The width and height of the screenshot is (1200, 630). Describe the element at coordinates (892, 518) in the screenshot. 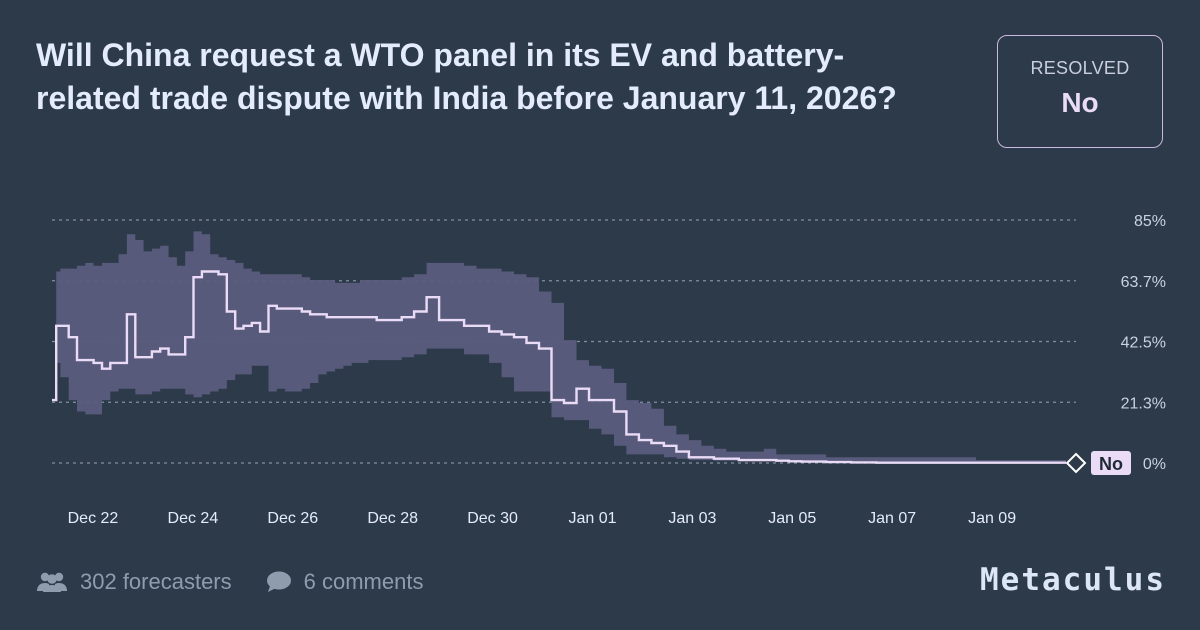

I see `x-tick-label: Jan 07` at that location.